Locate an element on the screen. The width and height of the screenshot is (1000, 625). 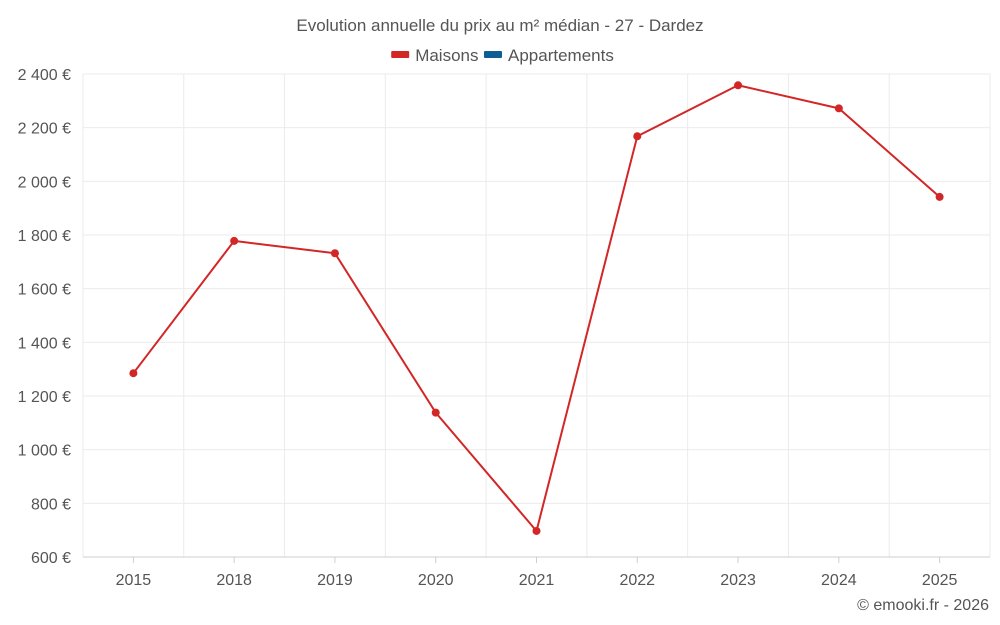
legend-label-appartements: Appartements is located at coordinates (561, 55).